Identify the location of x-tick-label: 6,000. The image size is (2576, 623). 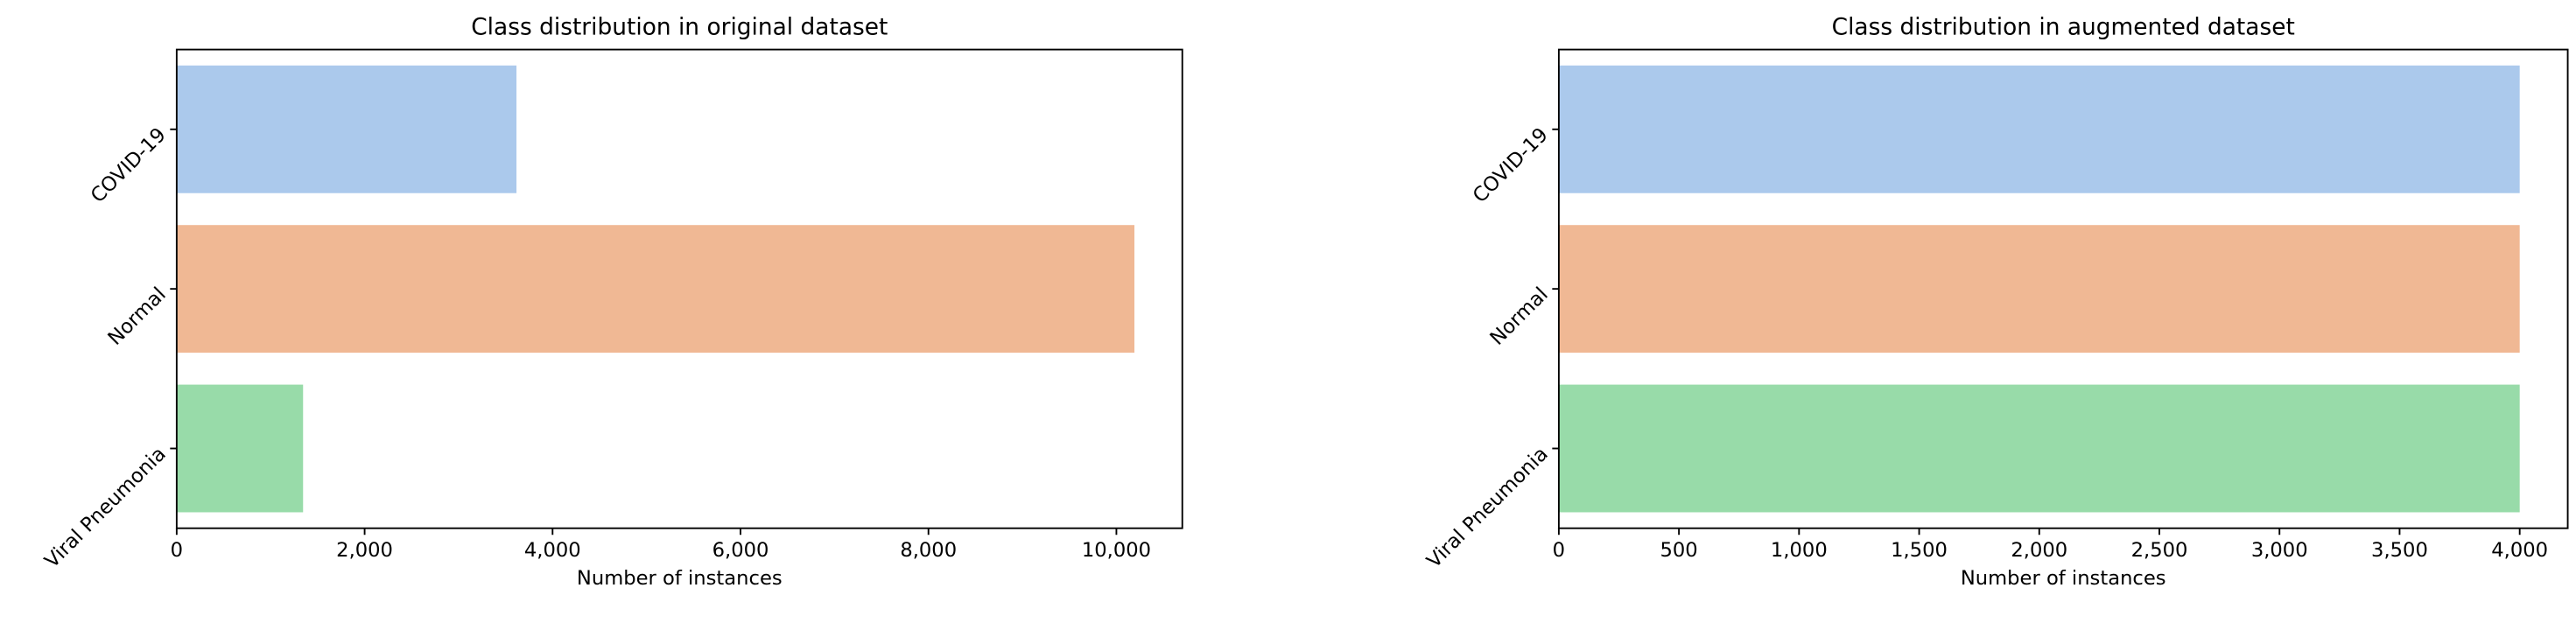
(741, 550).